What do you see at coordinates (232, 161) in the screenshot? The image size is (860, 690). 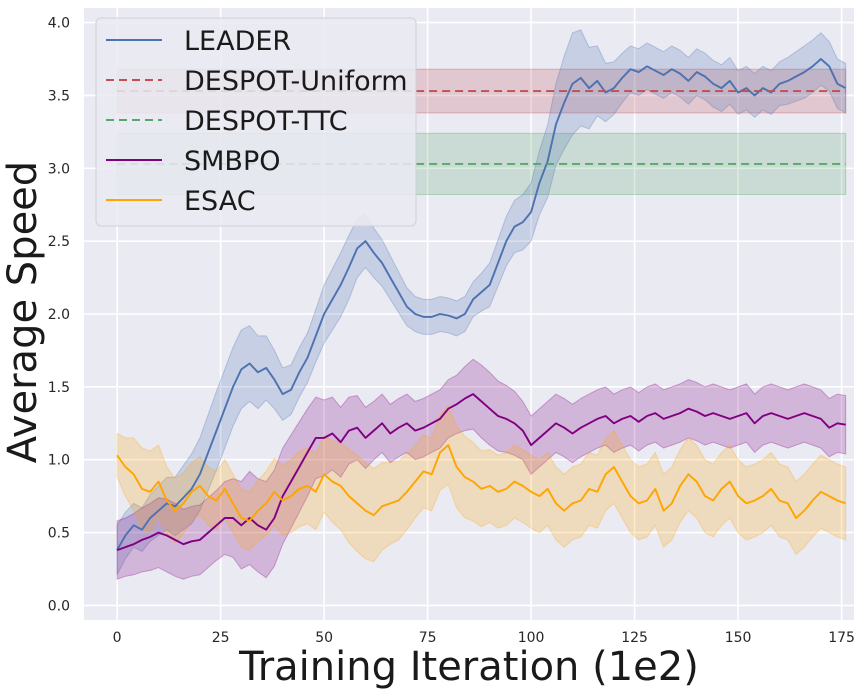 I see `legend-label-smbpo: SMBPO` at bounding box center [232, 161].